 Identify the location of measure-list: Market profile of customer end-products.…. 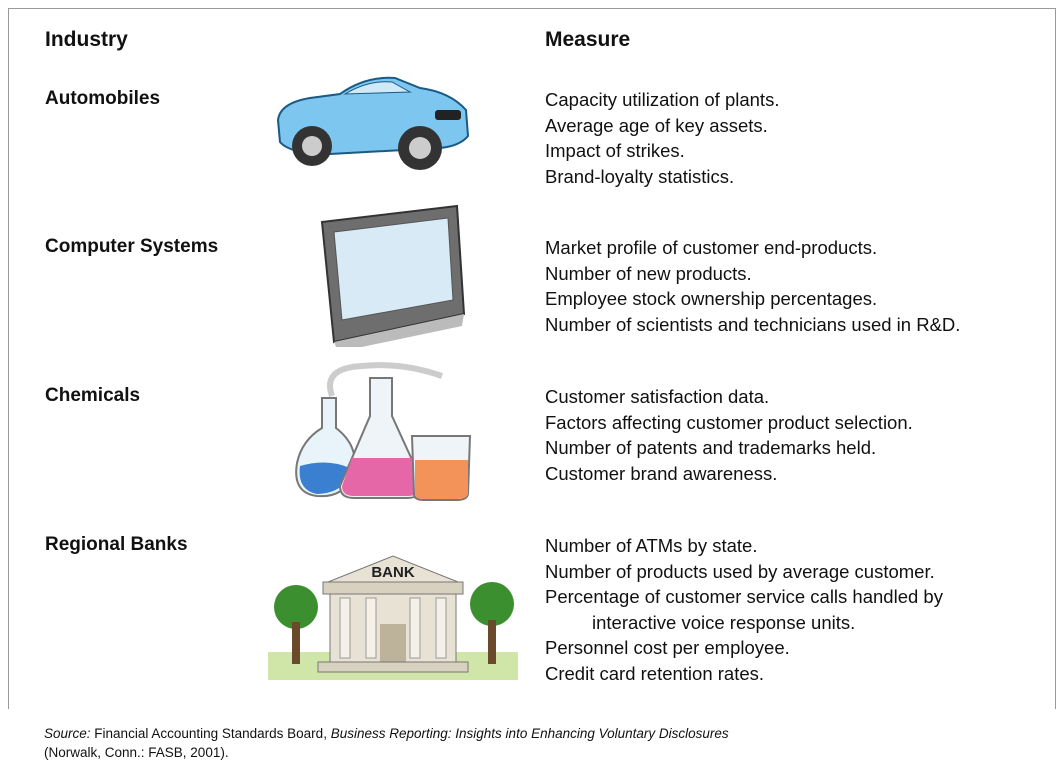
(752, 286).